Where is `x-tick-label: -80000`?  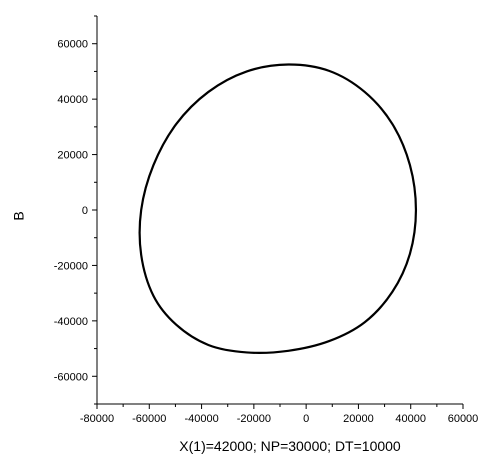 x-tick-label: -80000 is located at coordinates (97, 419).